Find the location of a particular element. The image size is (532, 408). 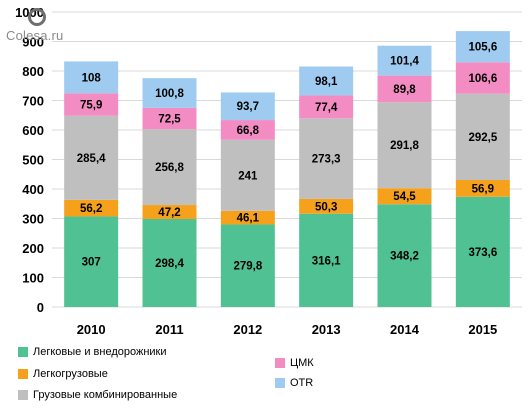

data-label: 89,8 is located at coordinates (404, 90).